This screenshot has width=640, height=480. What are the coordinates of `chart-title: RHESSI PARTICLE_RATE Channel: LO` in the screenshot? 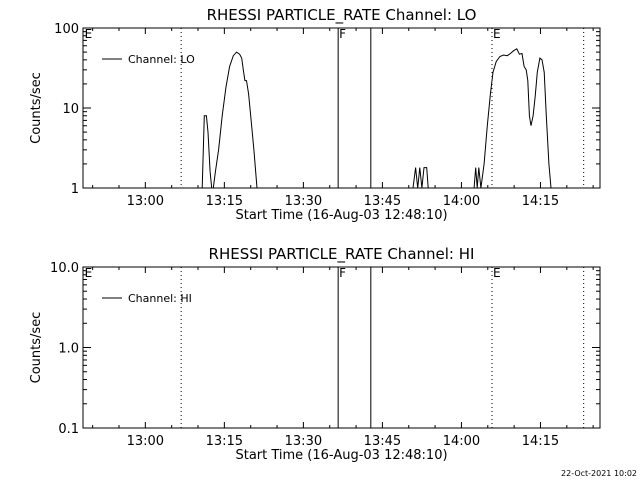 It's located at (342, 15).